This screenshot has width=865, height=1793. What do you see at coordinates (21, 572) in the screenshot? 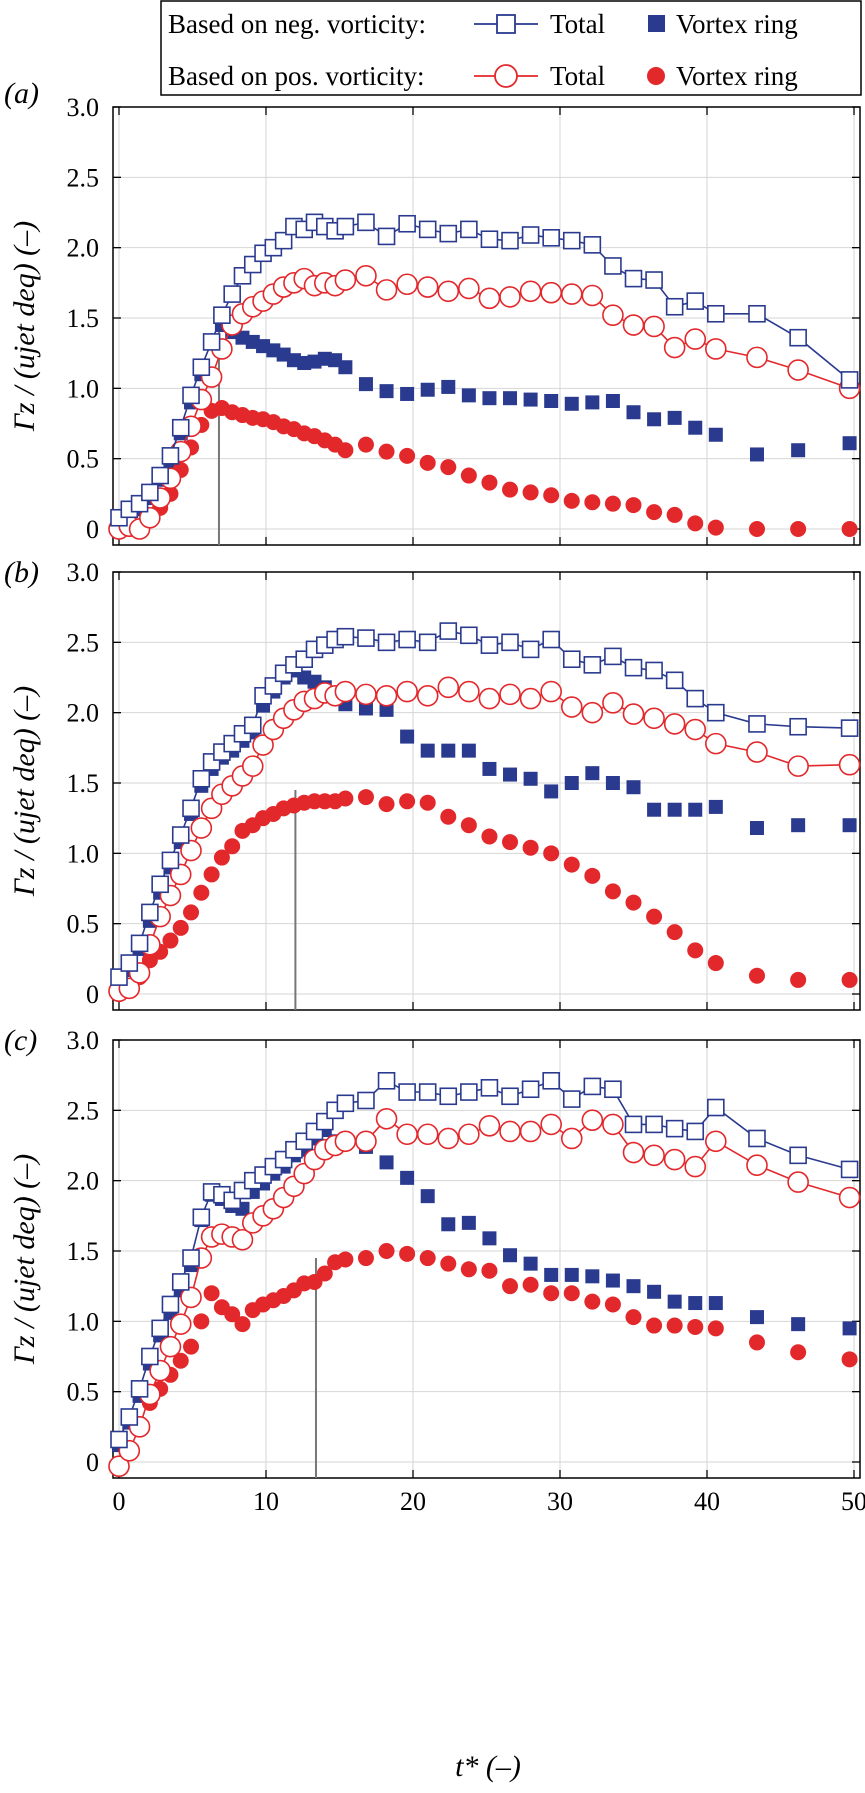
I see `panel-label: (b)` at bounding box center [21, 572].